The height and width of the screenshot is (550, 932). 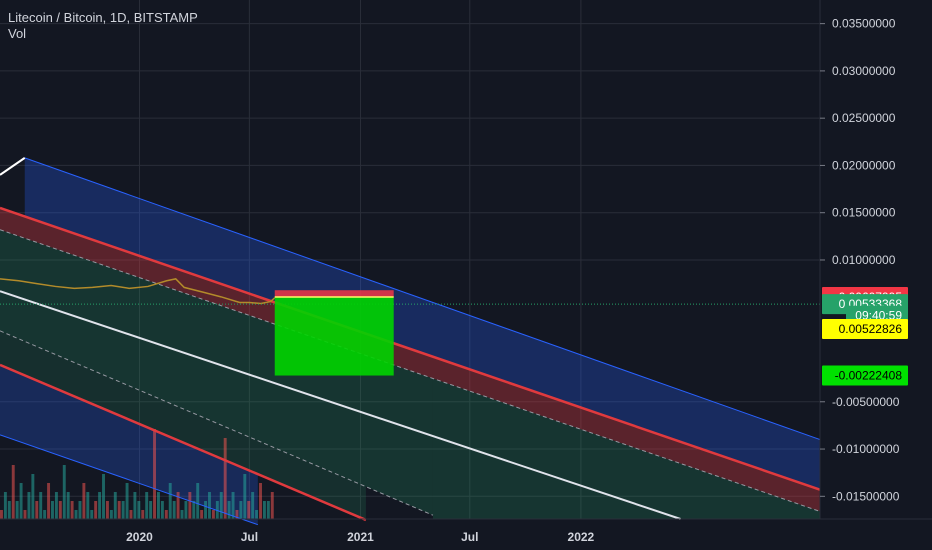 What do you see at coordinates (864, 165) in the screenshot?
I see `price-axis-tick-label: 0.02000000` at bounding box center [864, 165].